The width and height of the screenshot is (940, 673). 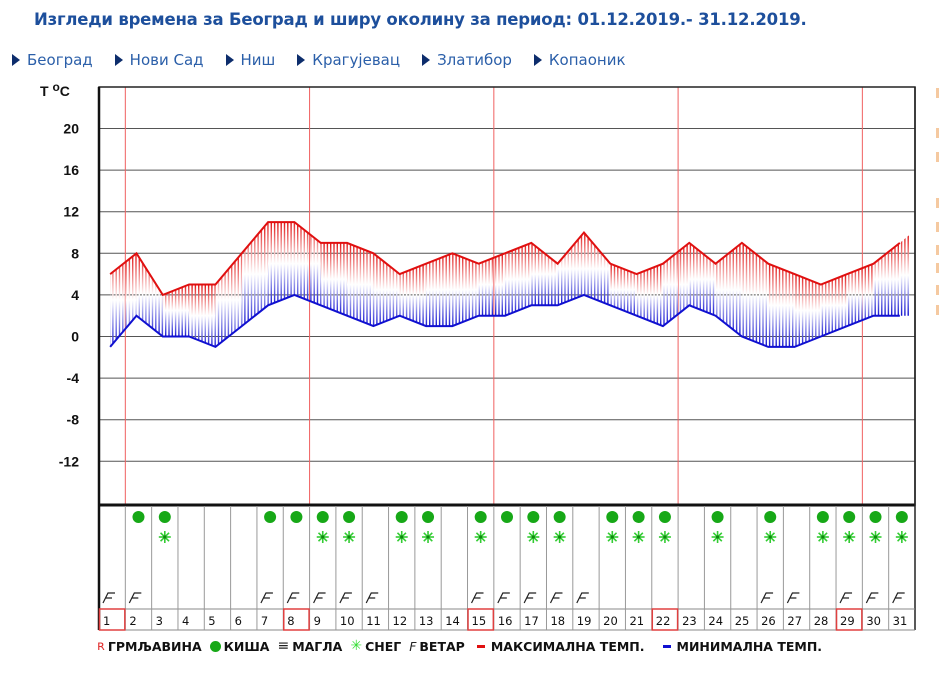 I want to click on y-tick-label: 0, so click(x=75, y=337).